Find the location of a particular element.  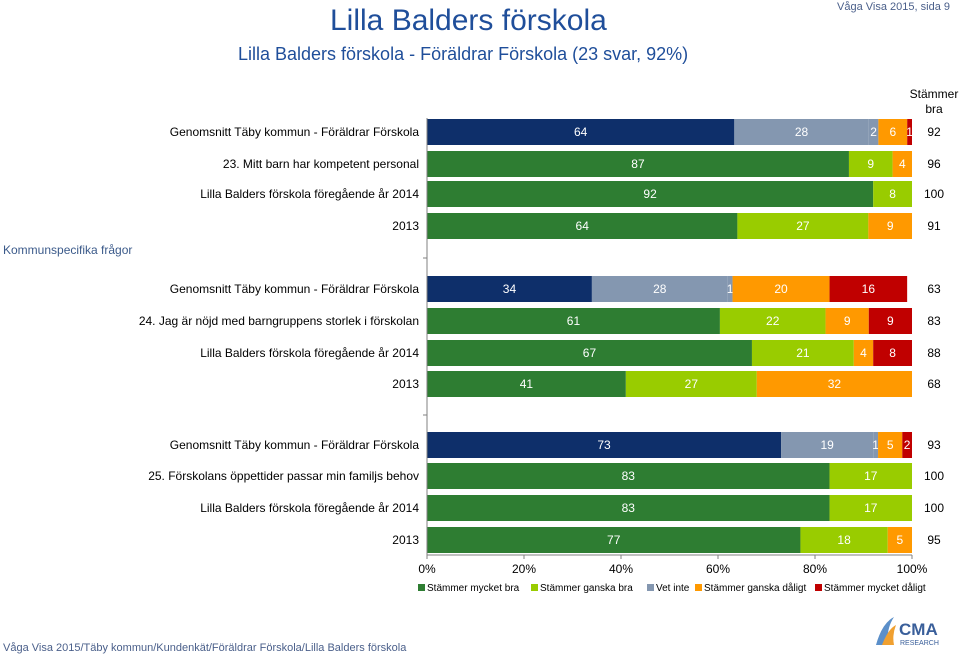

bar-value-label: 1 is located at coordinates (875, 445).